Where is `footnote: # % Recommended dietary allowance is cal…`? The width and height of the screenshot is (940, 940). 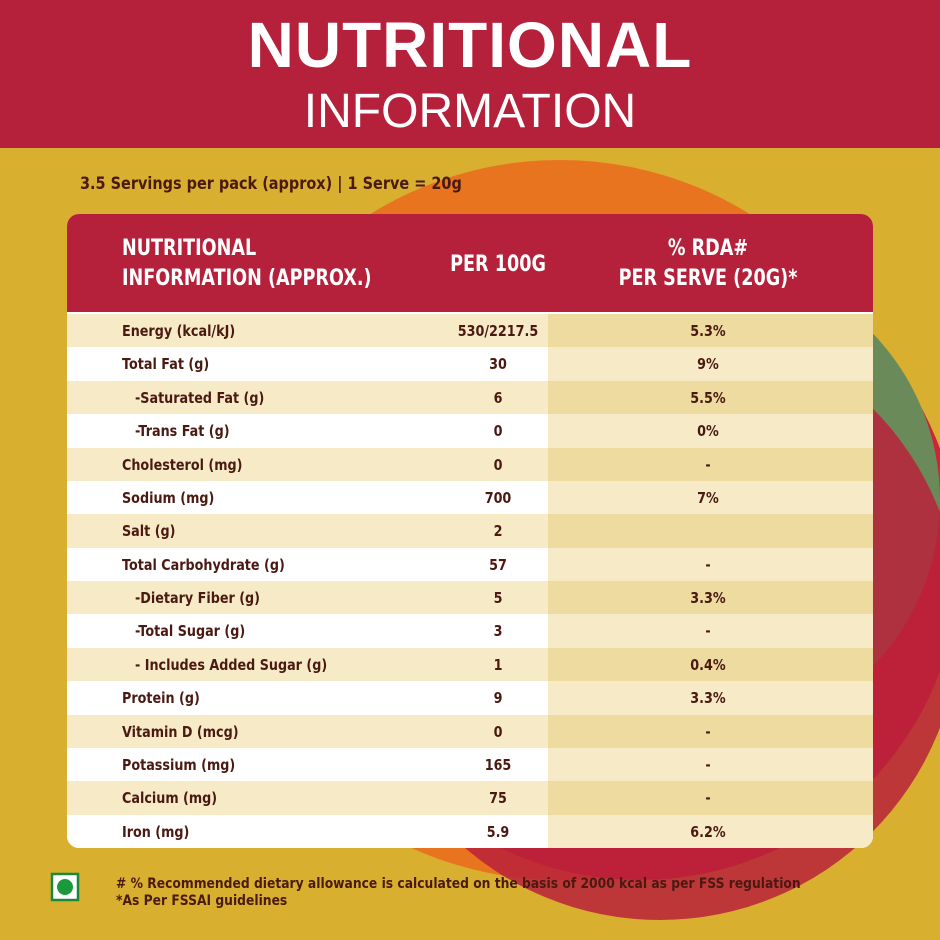 footnote: # % Recommended dietary allowance is cal… is located at coordinates (458, 884).